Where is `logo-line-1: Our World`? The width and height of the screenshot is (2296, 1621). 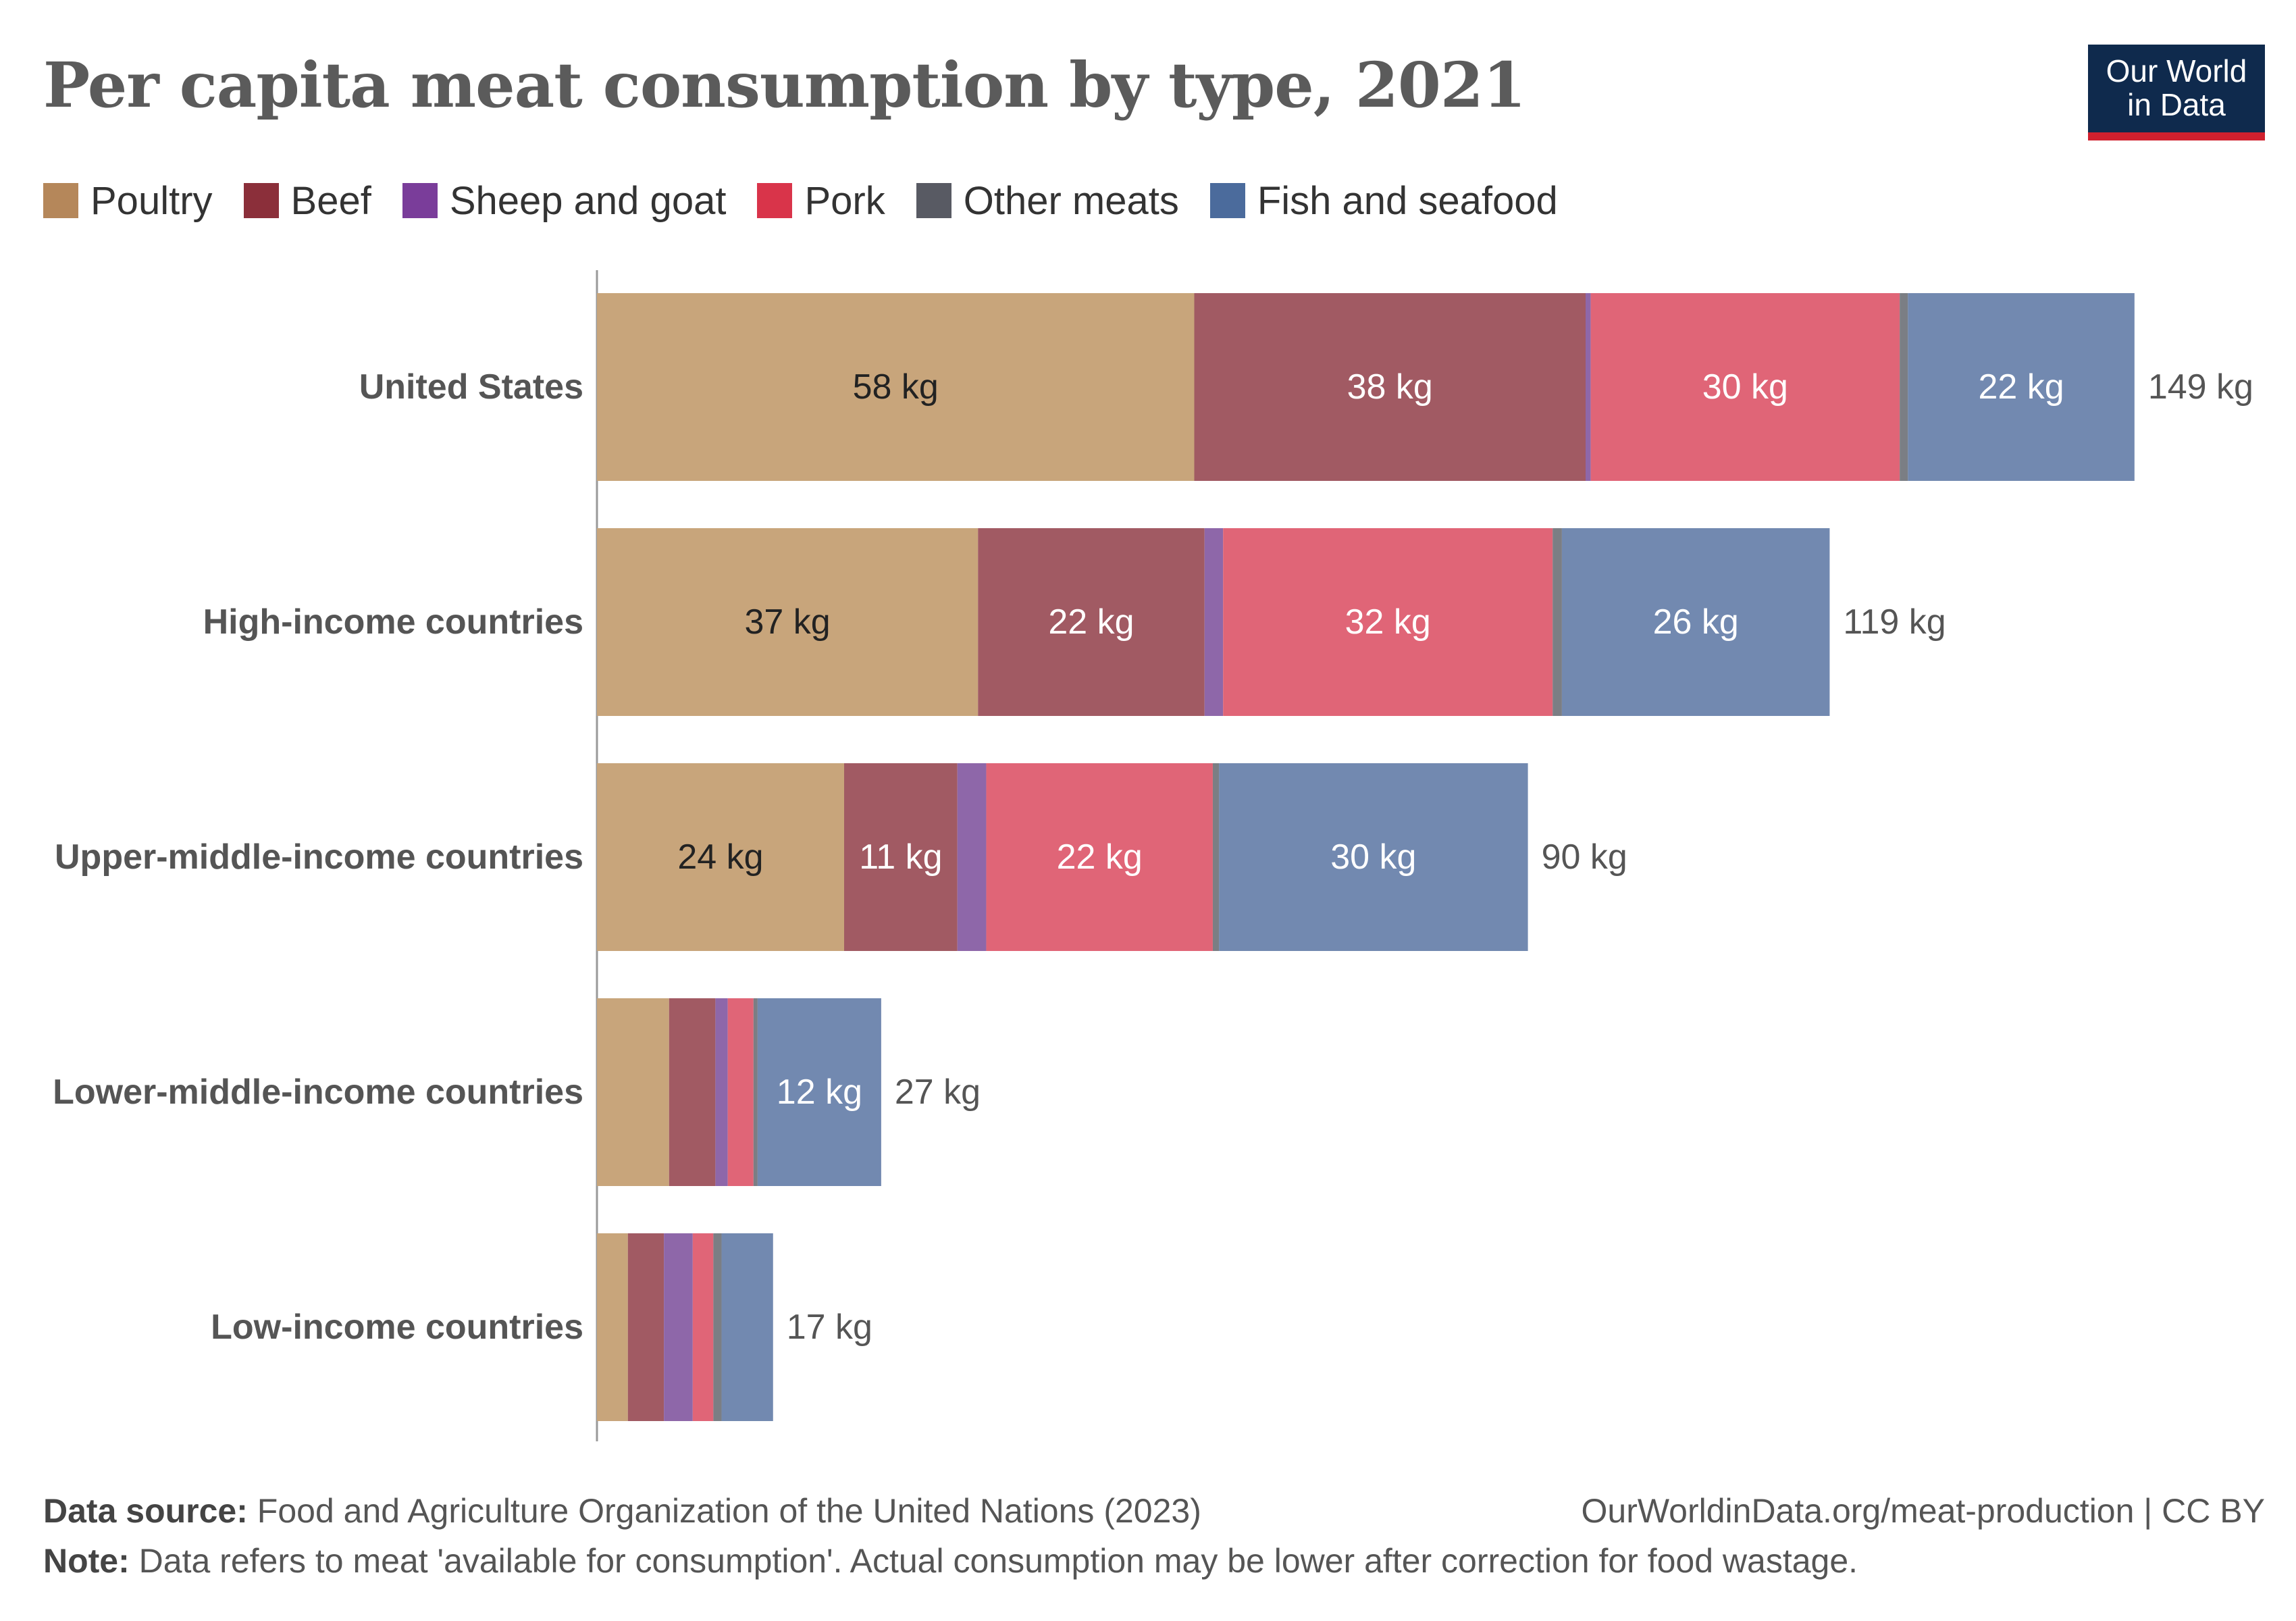
logo-line-1: Our World is located at coordinates (2176, 70).